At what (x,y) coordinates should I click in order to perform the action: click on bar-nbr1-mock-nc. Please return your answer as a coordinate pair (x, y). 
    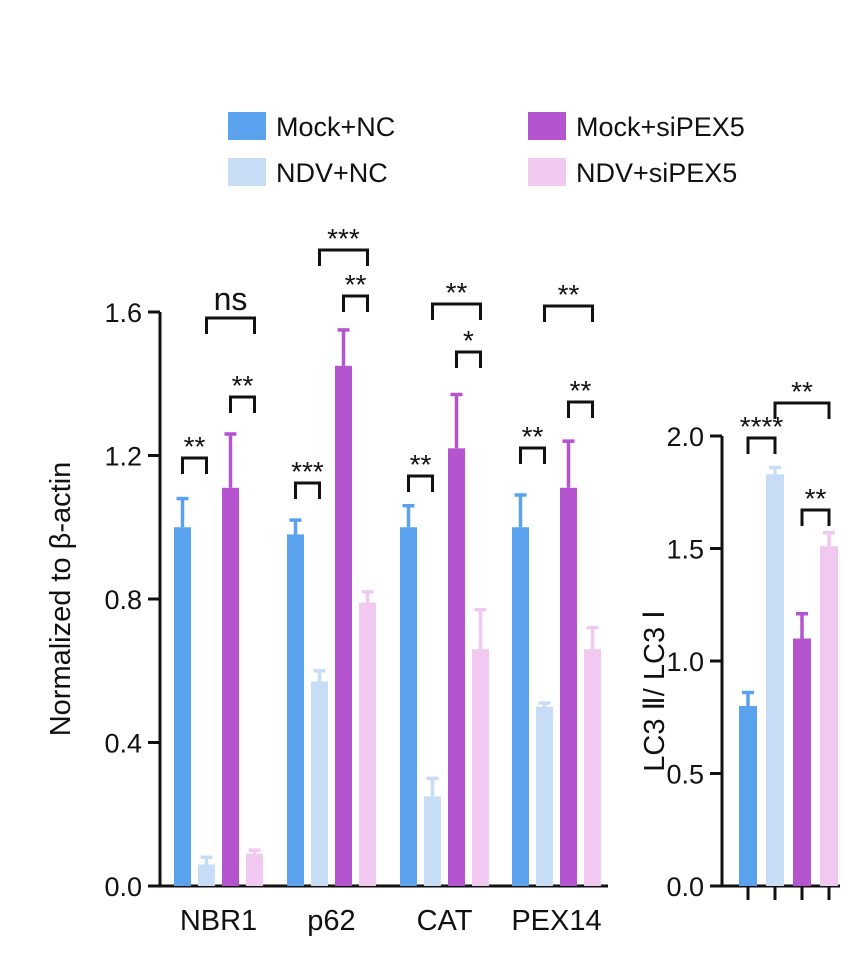
    Looking at the image, I should click on (182, 706).